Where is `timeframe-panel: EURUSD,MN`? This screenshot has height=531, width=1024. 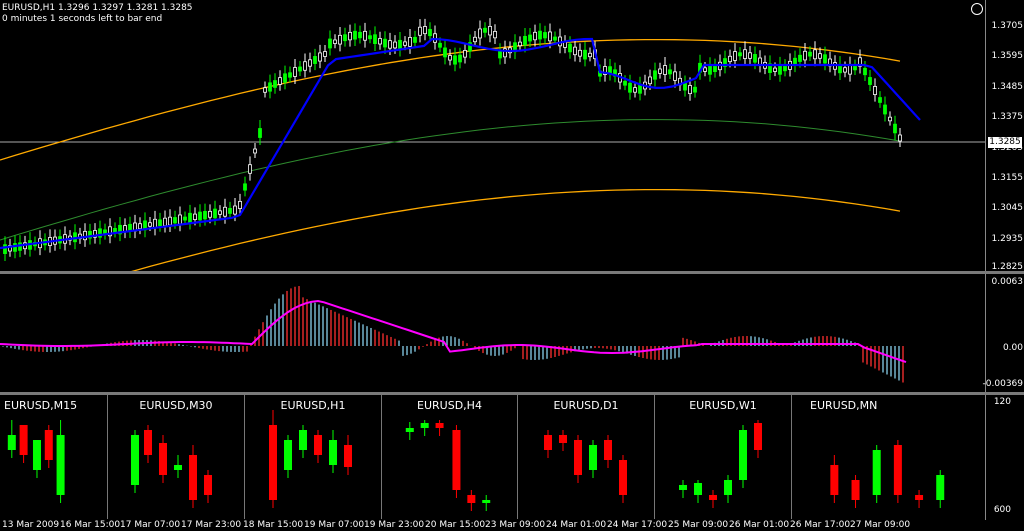 timeframe-panel: EURUSD,MN is located at coordinates (888, 457).